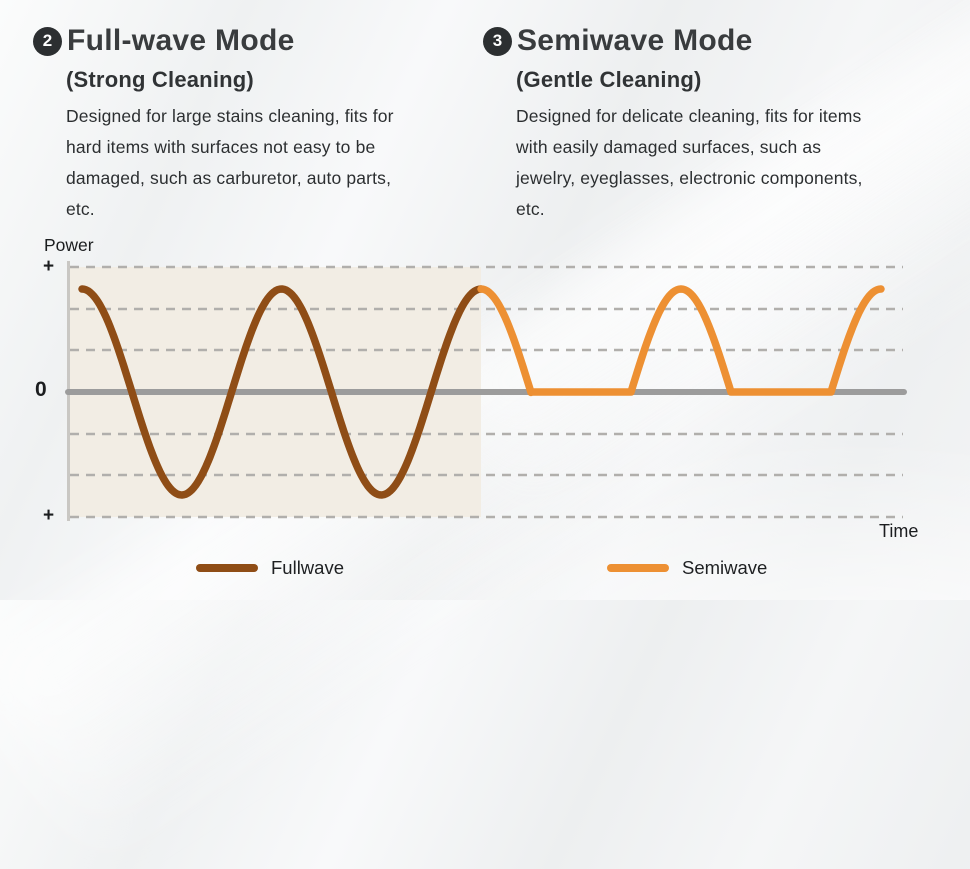 This screenshot has width=970, height=869. What do you see at coordinates (725, 567) in the screenshot?
I see `semiwave-legend-label: Semiwave` at bounding box center [725, 567].